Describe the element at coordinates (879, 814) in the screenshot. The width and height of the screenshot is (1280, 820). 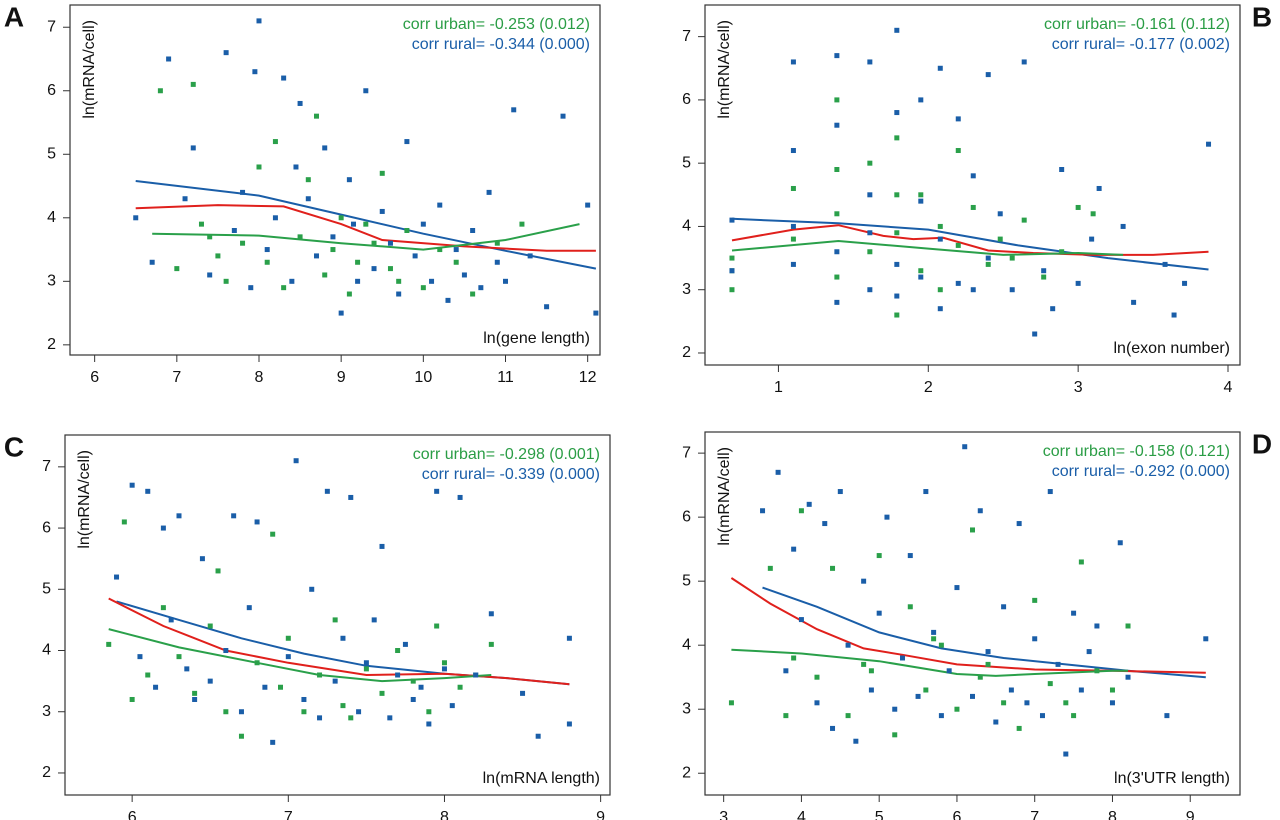
I see `x-tick-label: 5` at that location.